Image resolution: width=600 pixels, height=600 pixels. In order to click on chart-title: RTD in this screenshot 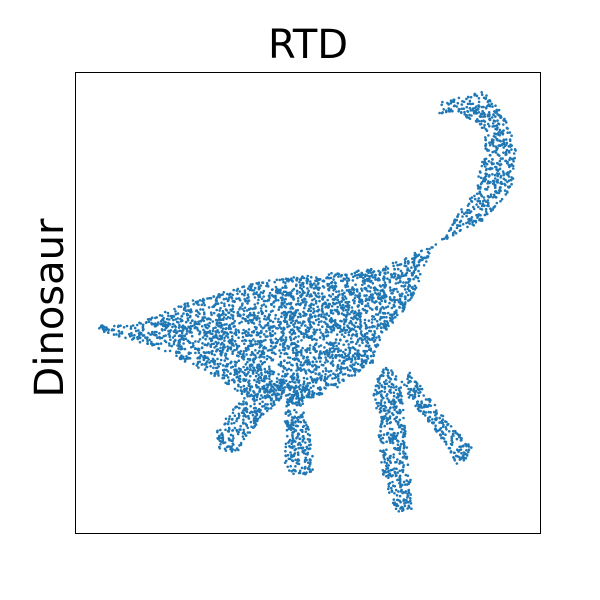, I will do `click(308, 45)`.